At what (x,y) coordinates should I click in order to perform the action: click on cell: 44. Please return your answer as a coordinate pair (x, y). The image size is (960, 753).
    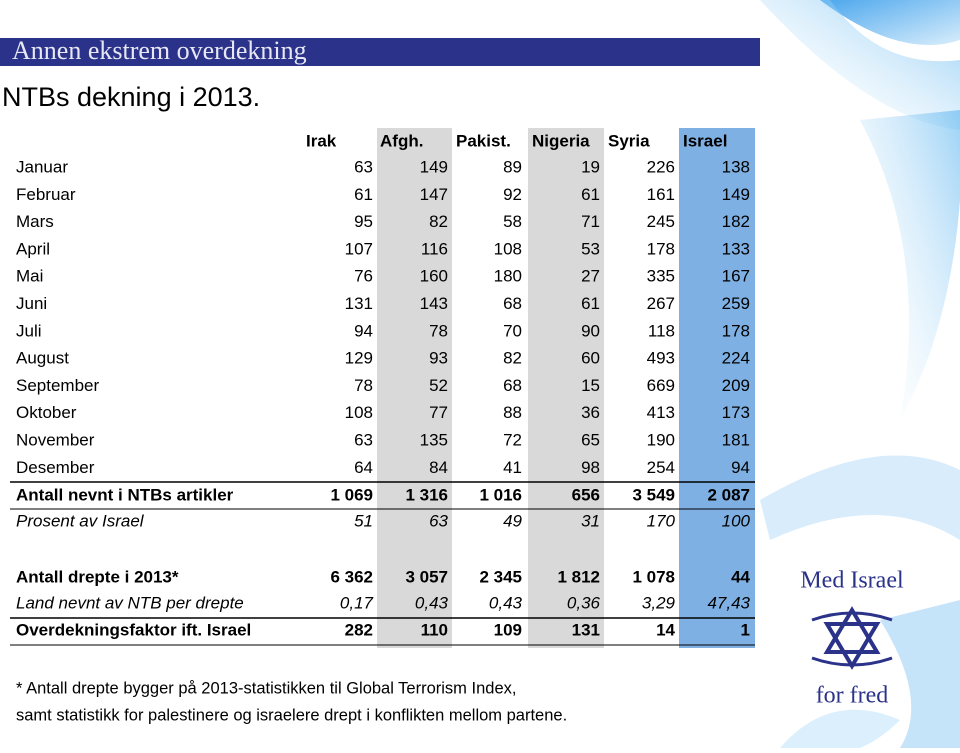
    Looking at the image, I should click on (740, 576).